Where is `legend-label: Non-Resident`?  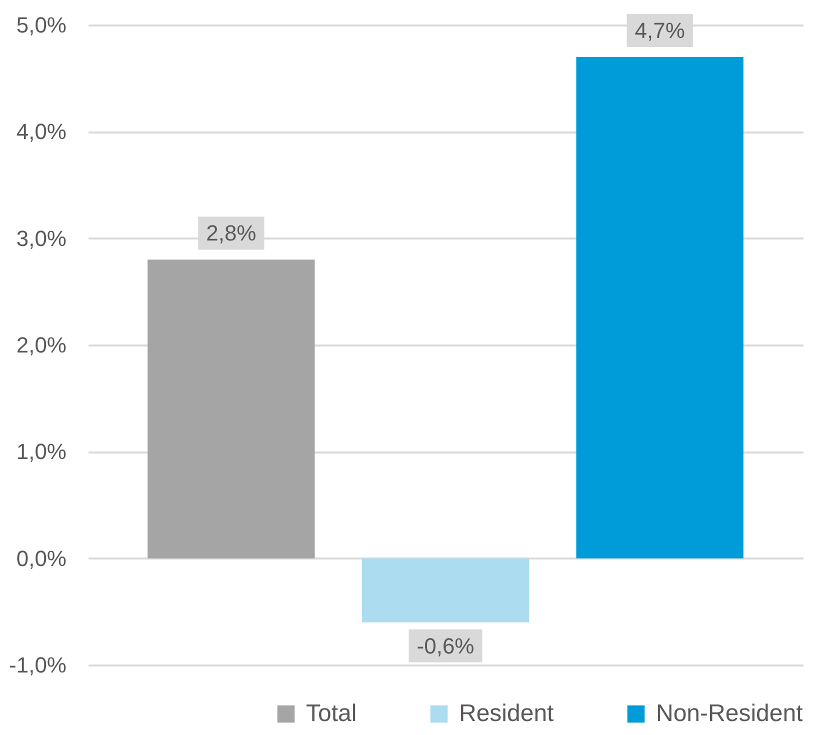 legend-label: Non-Resident is located at coordinates (730, 713).